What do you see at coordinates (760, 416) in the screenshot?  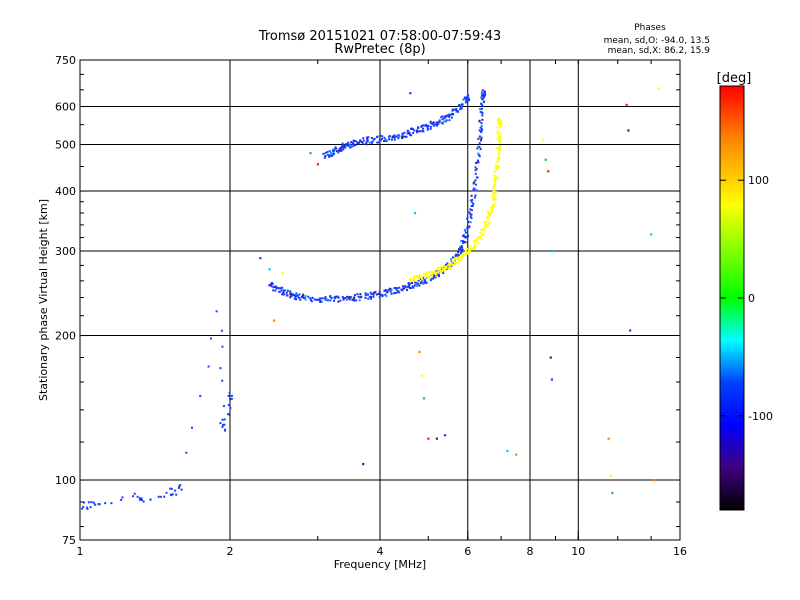 I see `colorbar-tick-label: -100` at bounding box center [760, 416].